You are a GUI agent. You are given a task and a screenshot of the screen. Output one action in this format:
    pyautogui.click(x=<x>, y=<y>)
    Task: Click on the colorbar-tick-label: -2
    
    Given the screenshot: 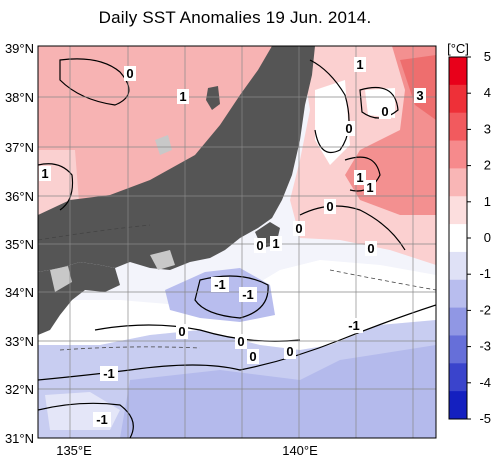 What is the action you would take?
    pyautogui.click(x=485, y=309)
    